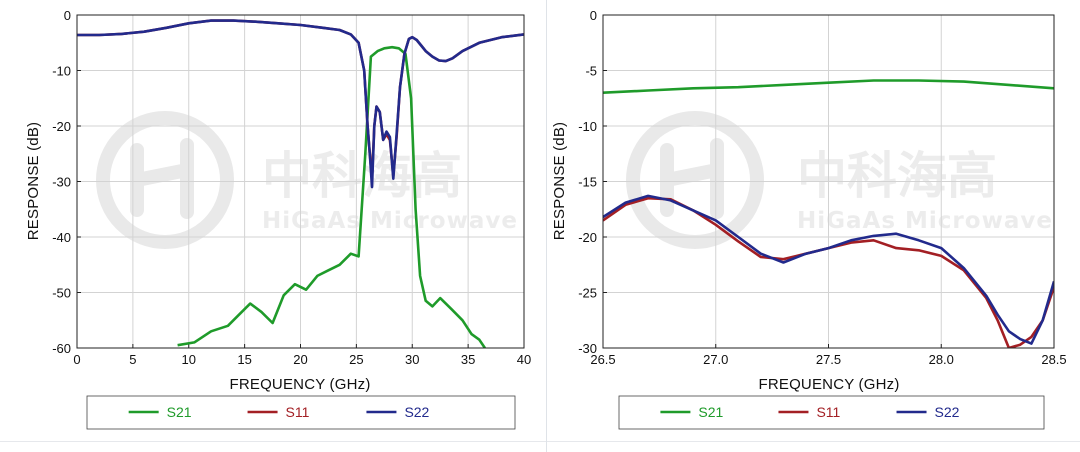 Image resolution: width=1080 pixels, height=452 pixels. Describe the element at coordinates (61, 182) in the screenshot. I see `chart-0-y-tick-label: -30` at that location.